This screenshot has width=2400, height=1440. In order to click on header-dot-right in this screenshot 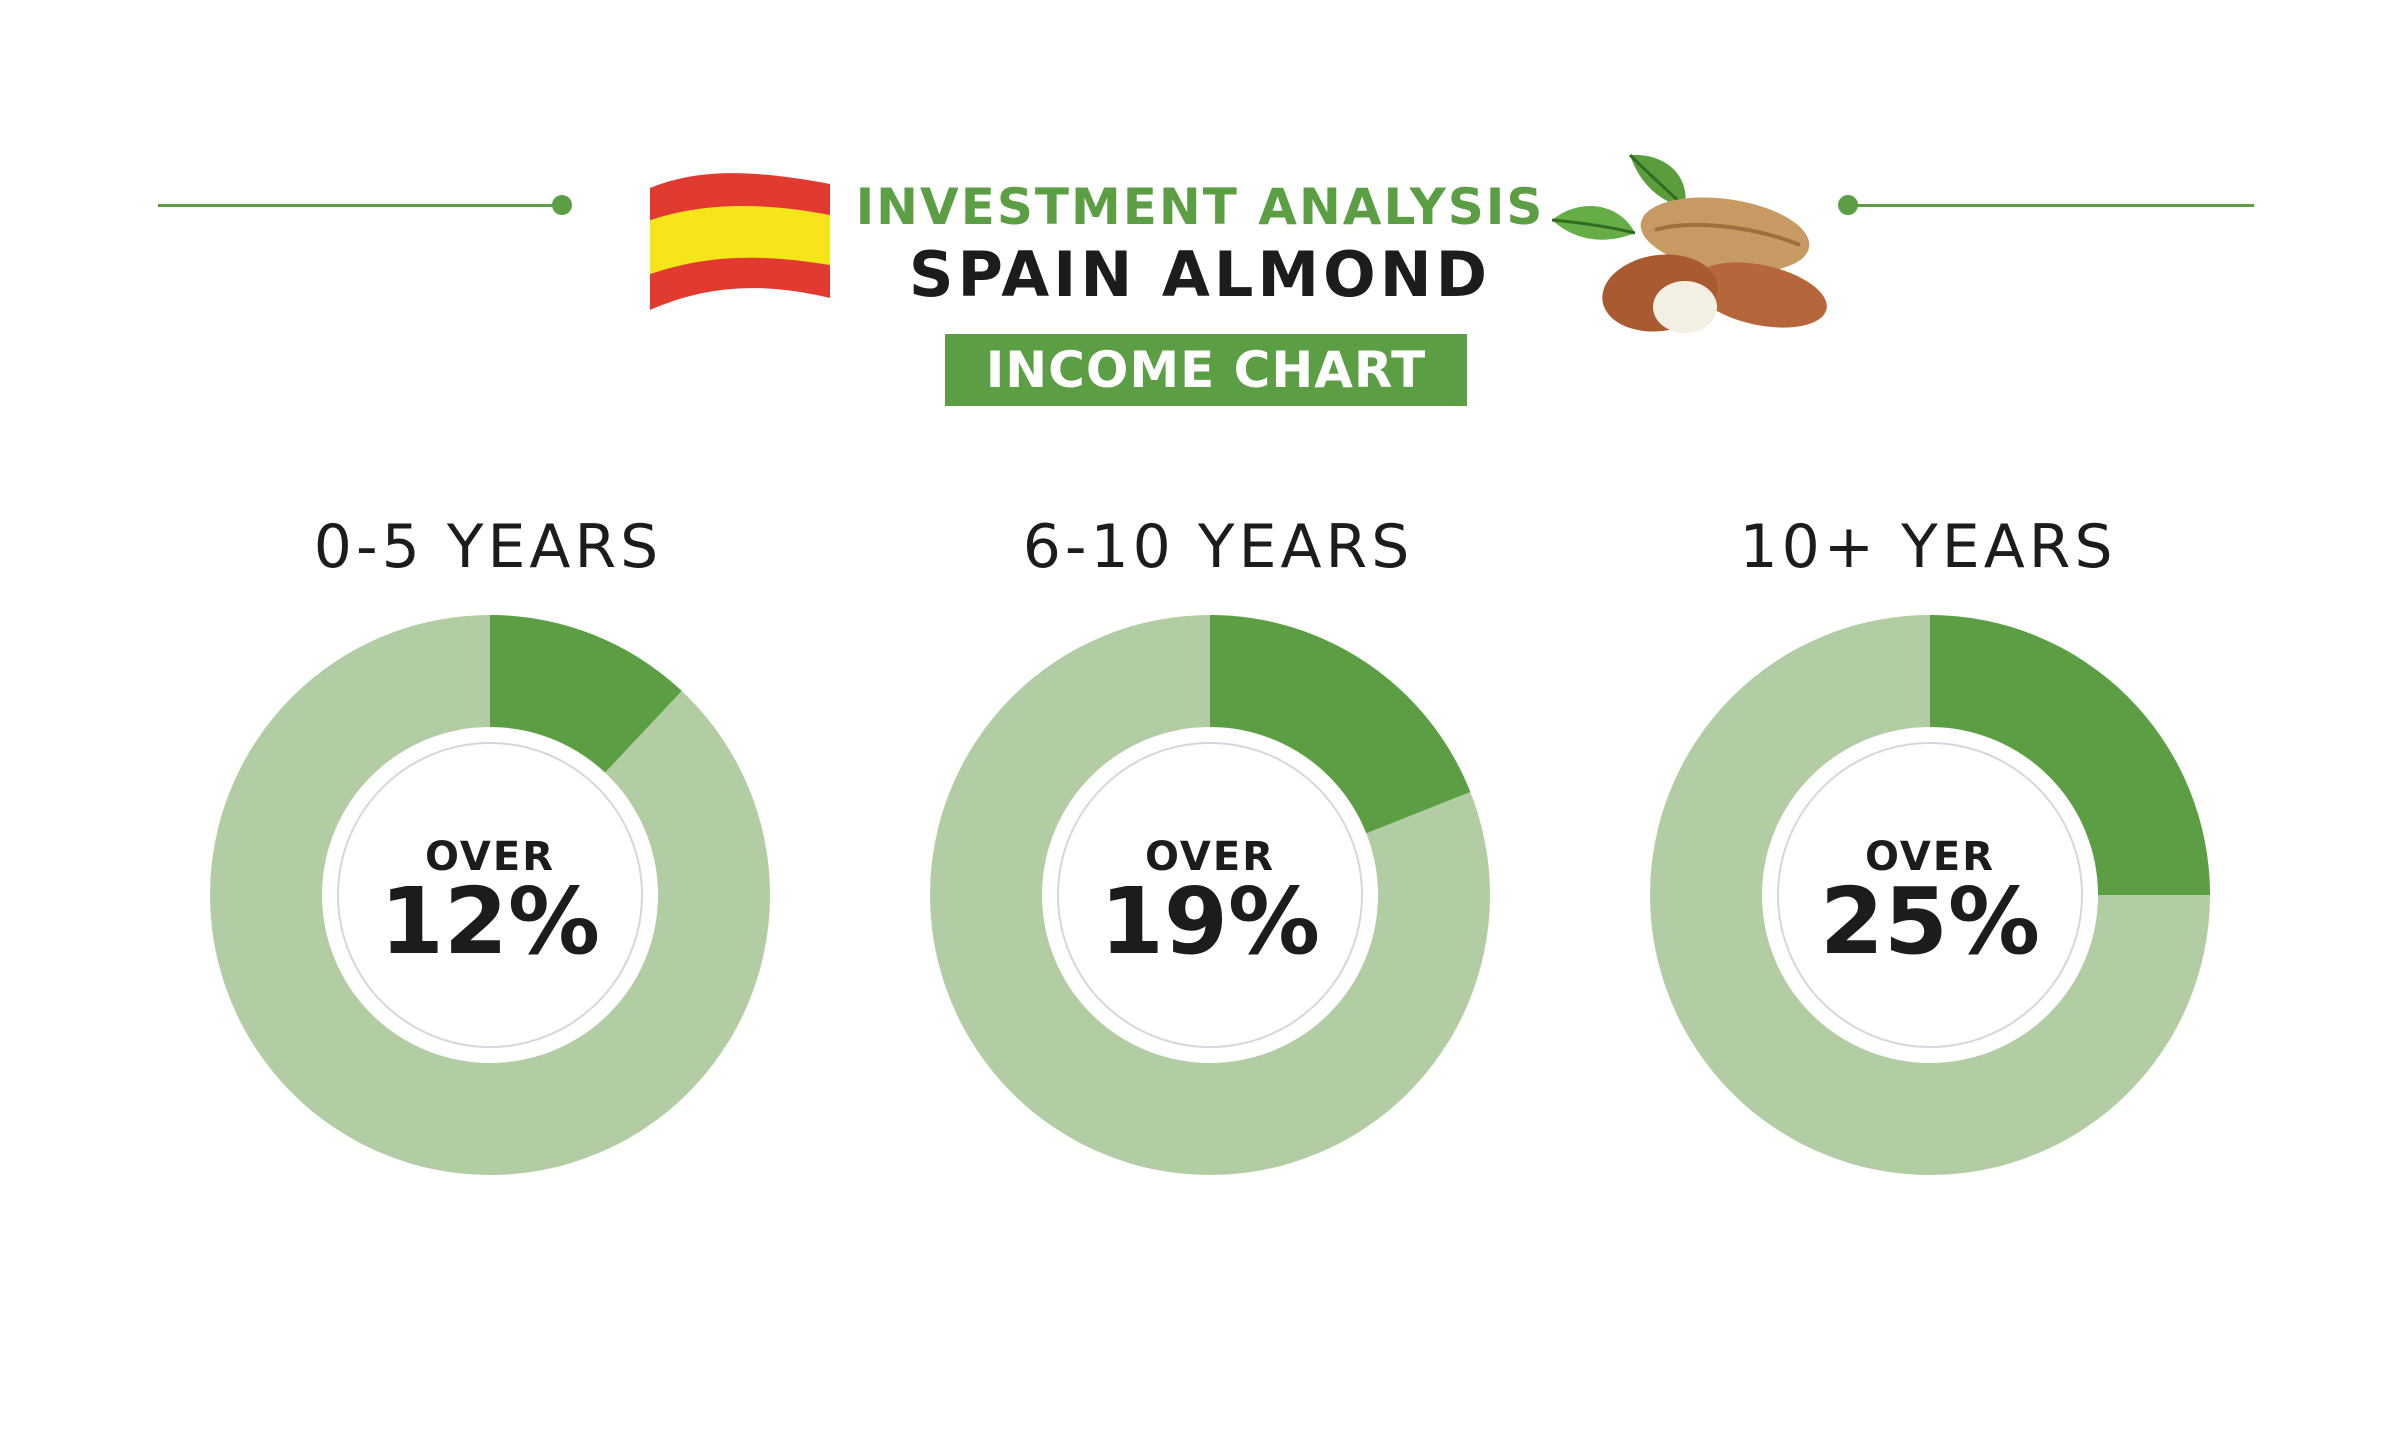, I will do `click(1848, 205)`.